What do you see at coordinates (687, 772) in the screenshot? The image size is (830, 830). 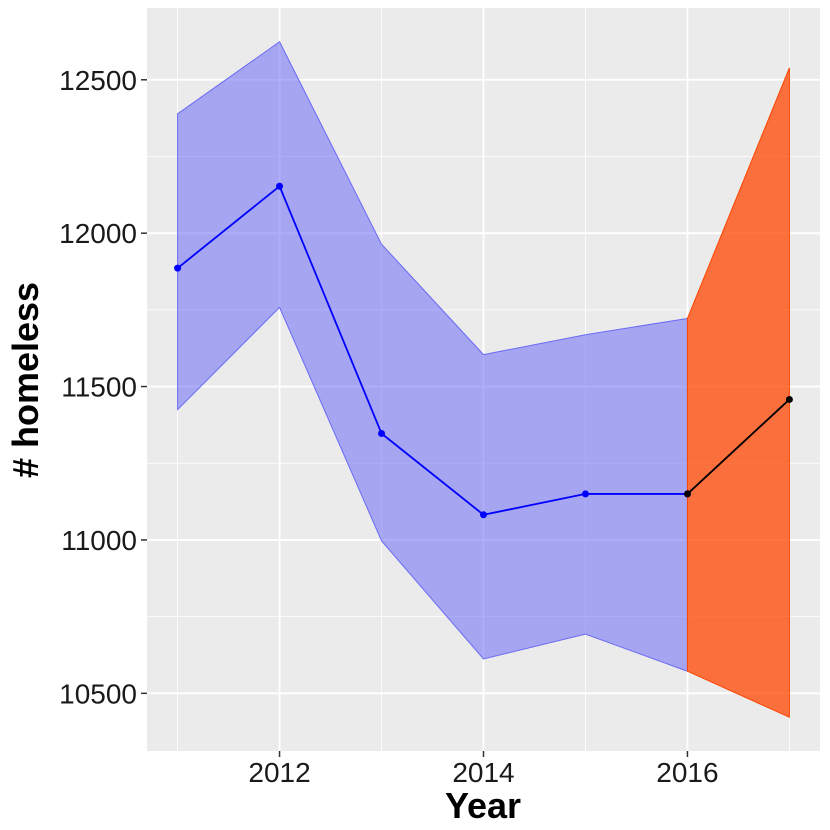 I see `x-tick-label: 2016` at bounding box center [687, 772].